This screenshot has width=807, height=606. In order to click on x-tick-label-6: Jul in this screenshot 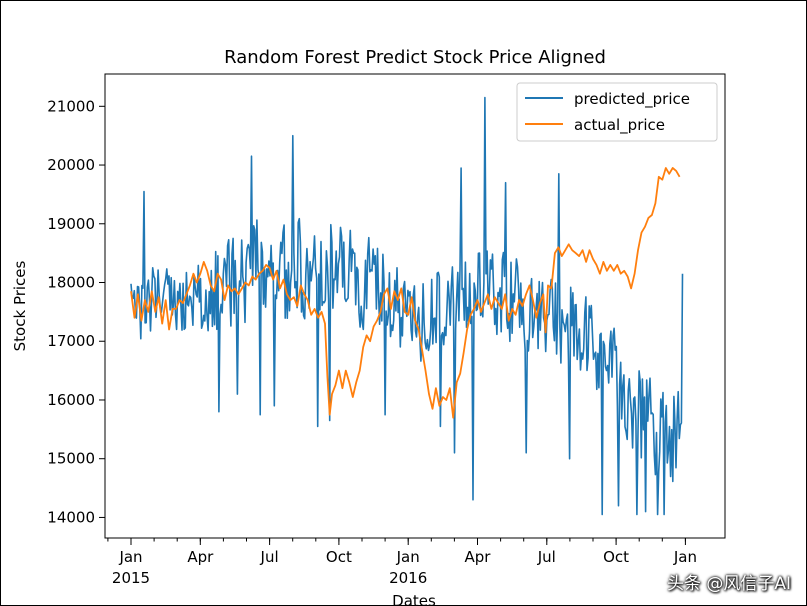, I will do `click(546, 557)`.